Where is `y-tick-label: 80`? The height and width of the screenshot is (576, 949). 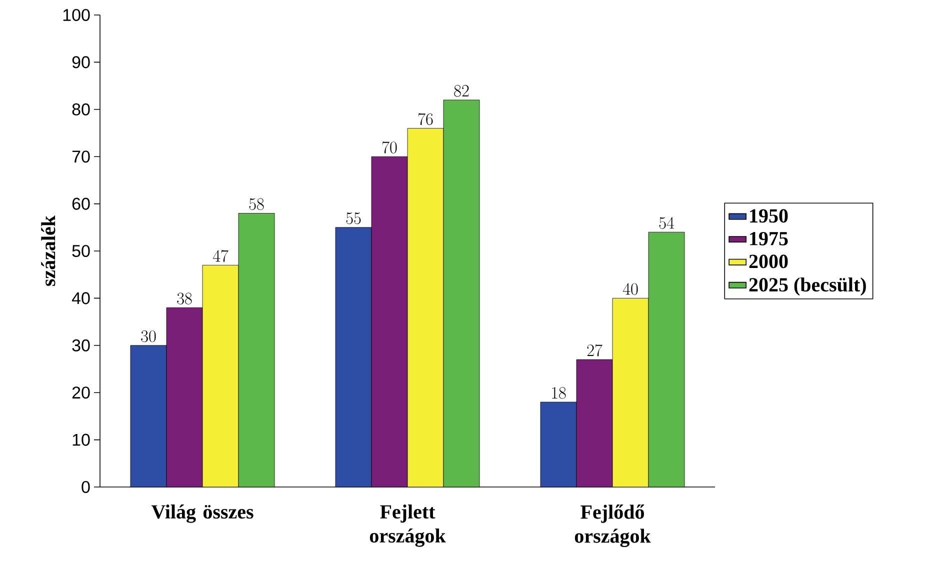
y-tick-label: 80 is located at coordinates (81, 109).